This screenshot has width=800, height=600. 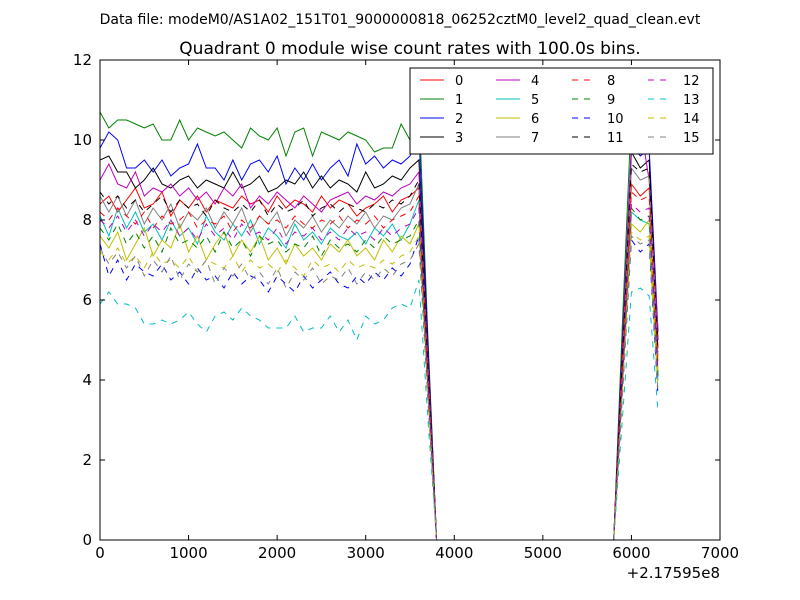 I want to click on x-tick-label: 2000, so click(x=277, y=553).